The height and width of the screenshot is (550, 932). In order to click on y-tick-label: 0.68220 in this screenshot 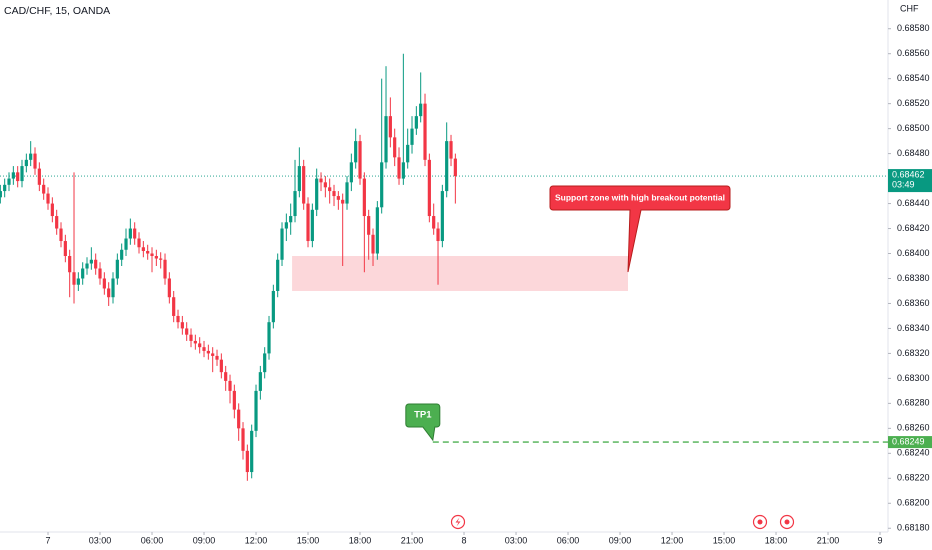, I will do `click(913, 478)`.